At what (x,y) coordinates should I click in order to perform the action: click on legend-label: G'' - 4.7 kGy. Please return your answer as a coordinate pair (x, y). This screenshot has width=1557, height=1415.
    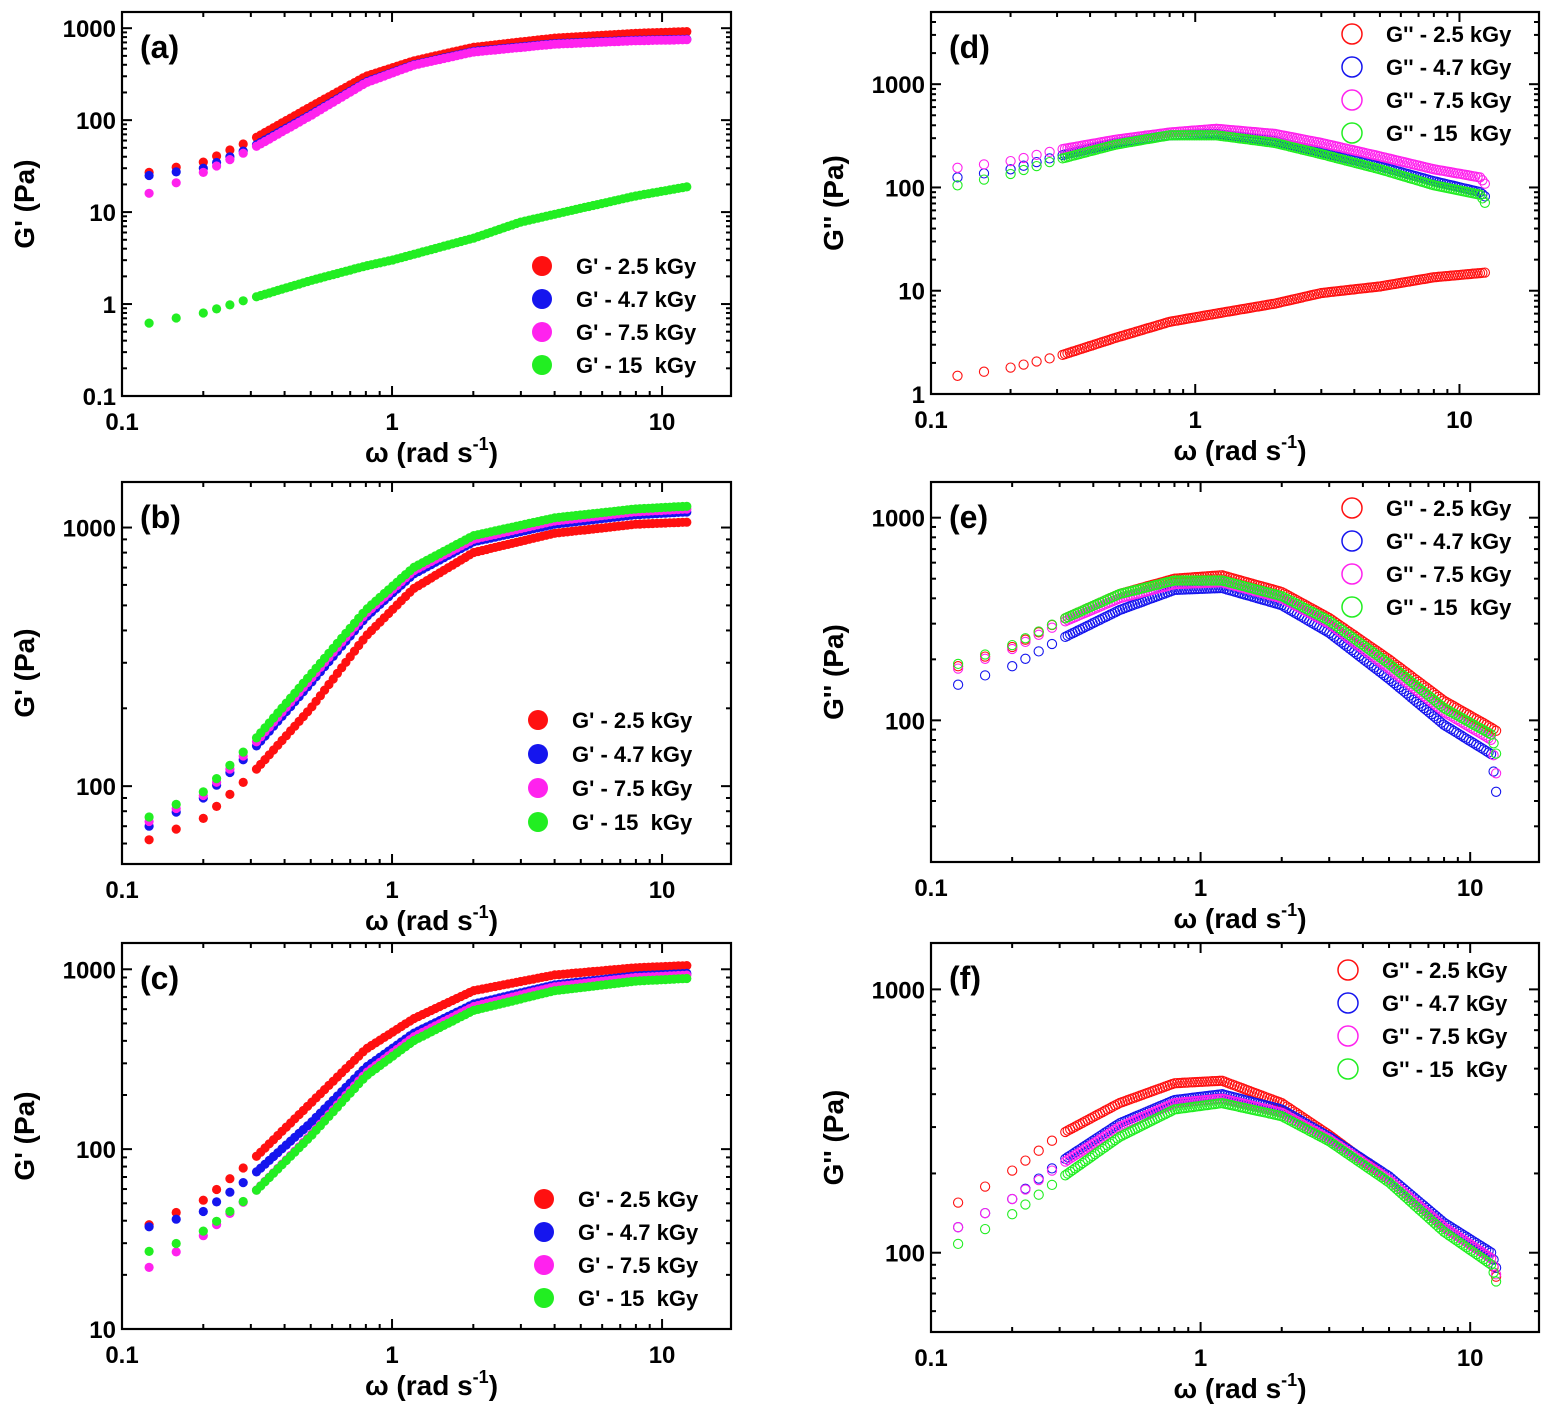
    Looking at the image, I should click on (1449, 541).